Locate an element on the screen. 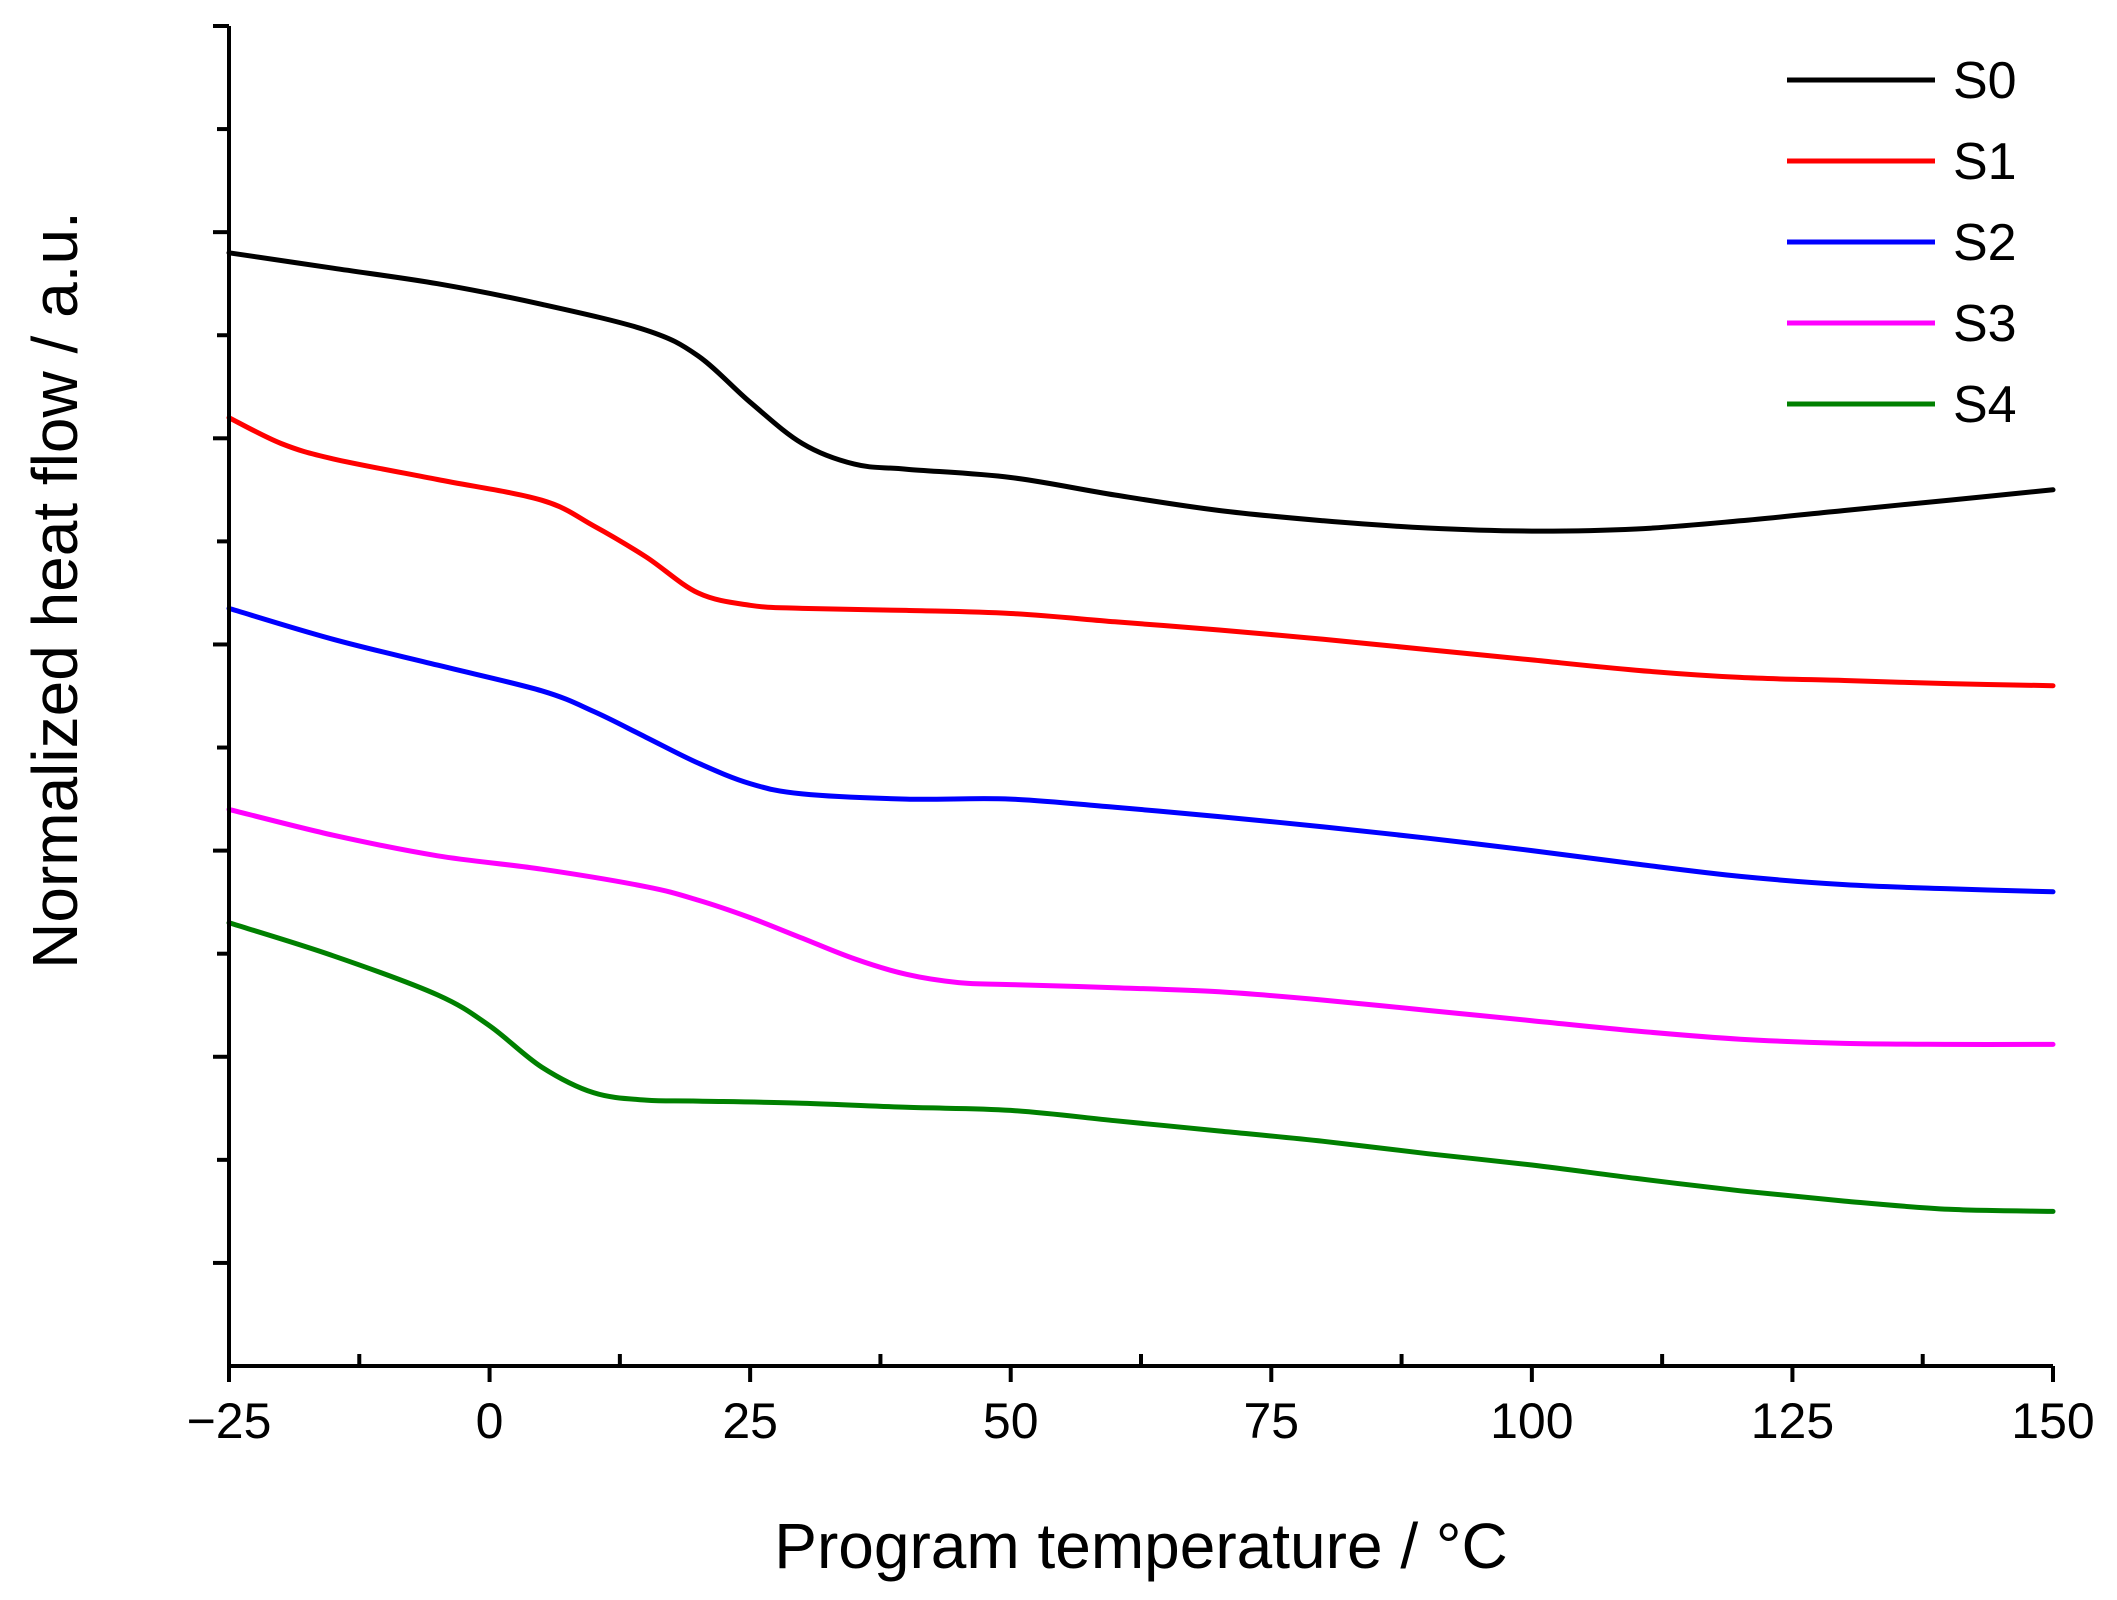  y-axis-title: Normalized heat flow / a.u. is located at coordinates (55, 590).